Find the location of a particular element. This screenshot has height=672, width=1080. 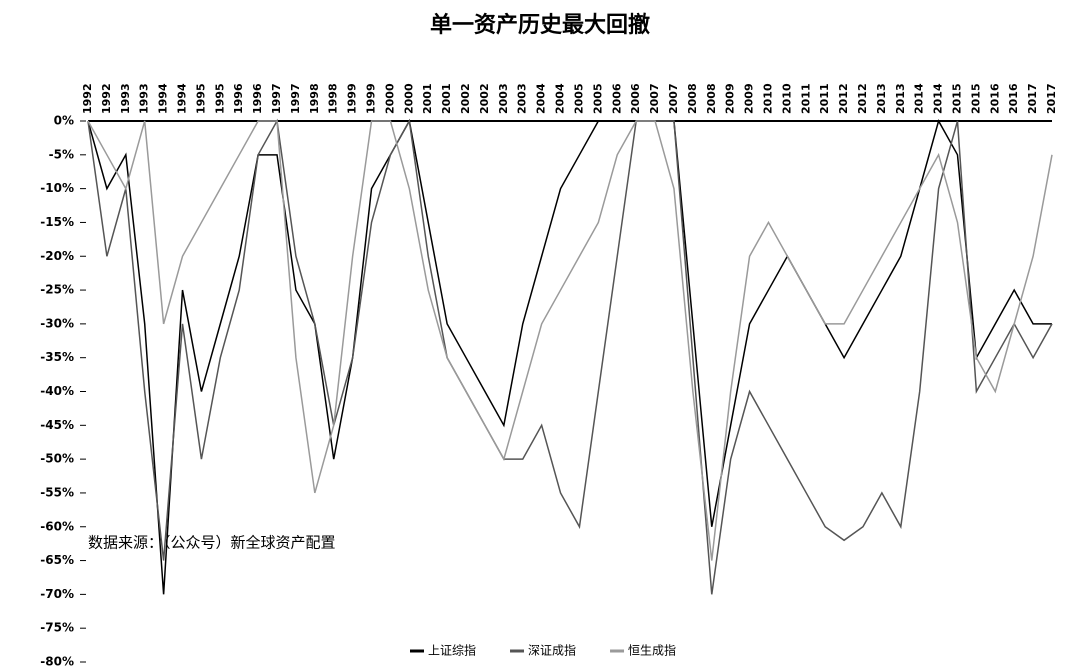

y-tick-label: -65% is located at coordinates (57, 560).